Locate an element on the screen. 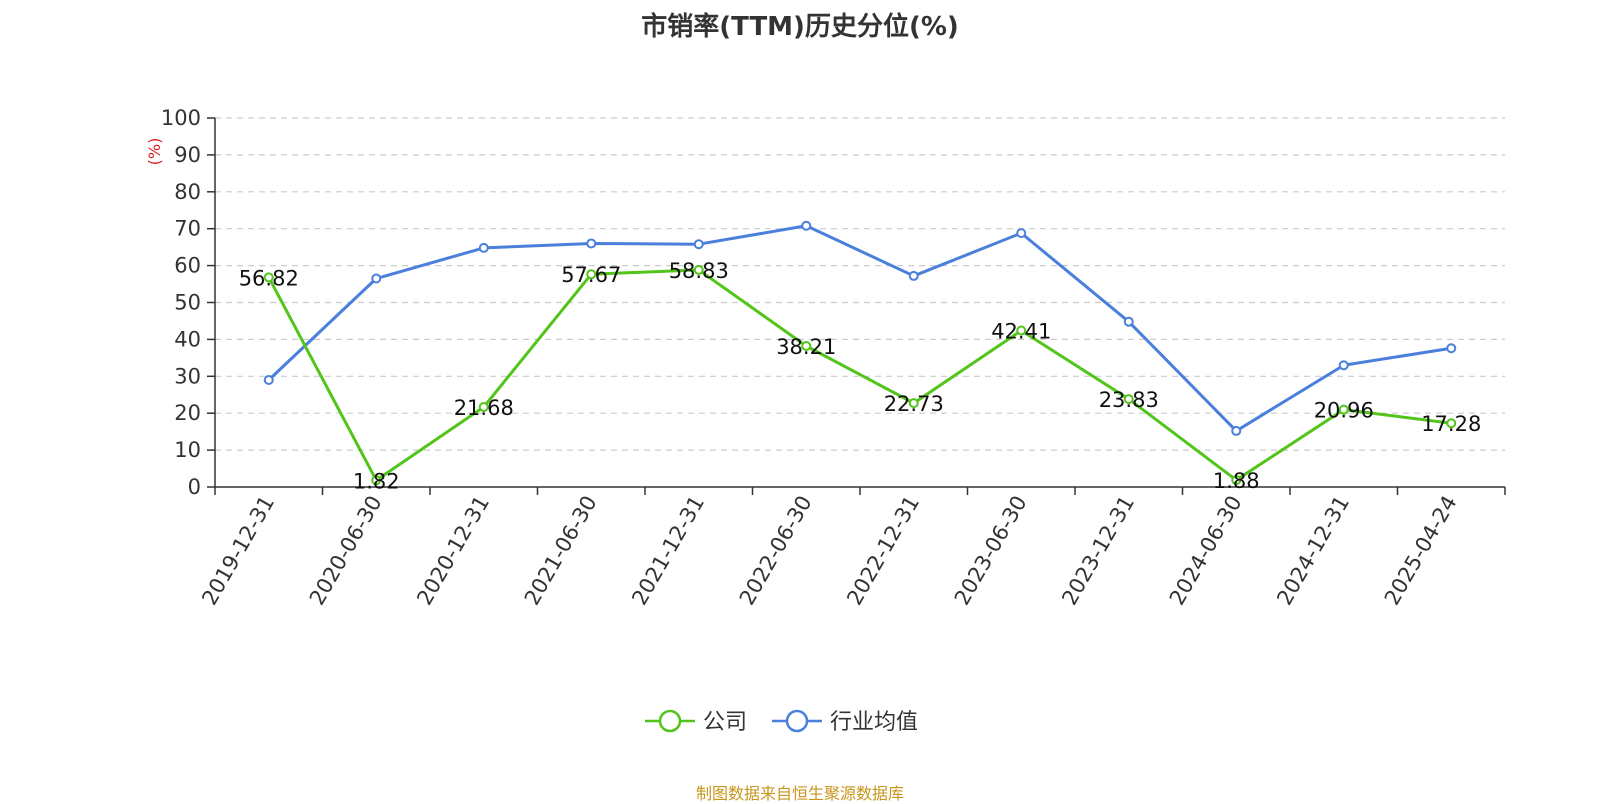  data-label: 20.96 is located at coordinates (1344, 411).